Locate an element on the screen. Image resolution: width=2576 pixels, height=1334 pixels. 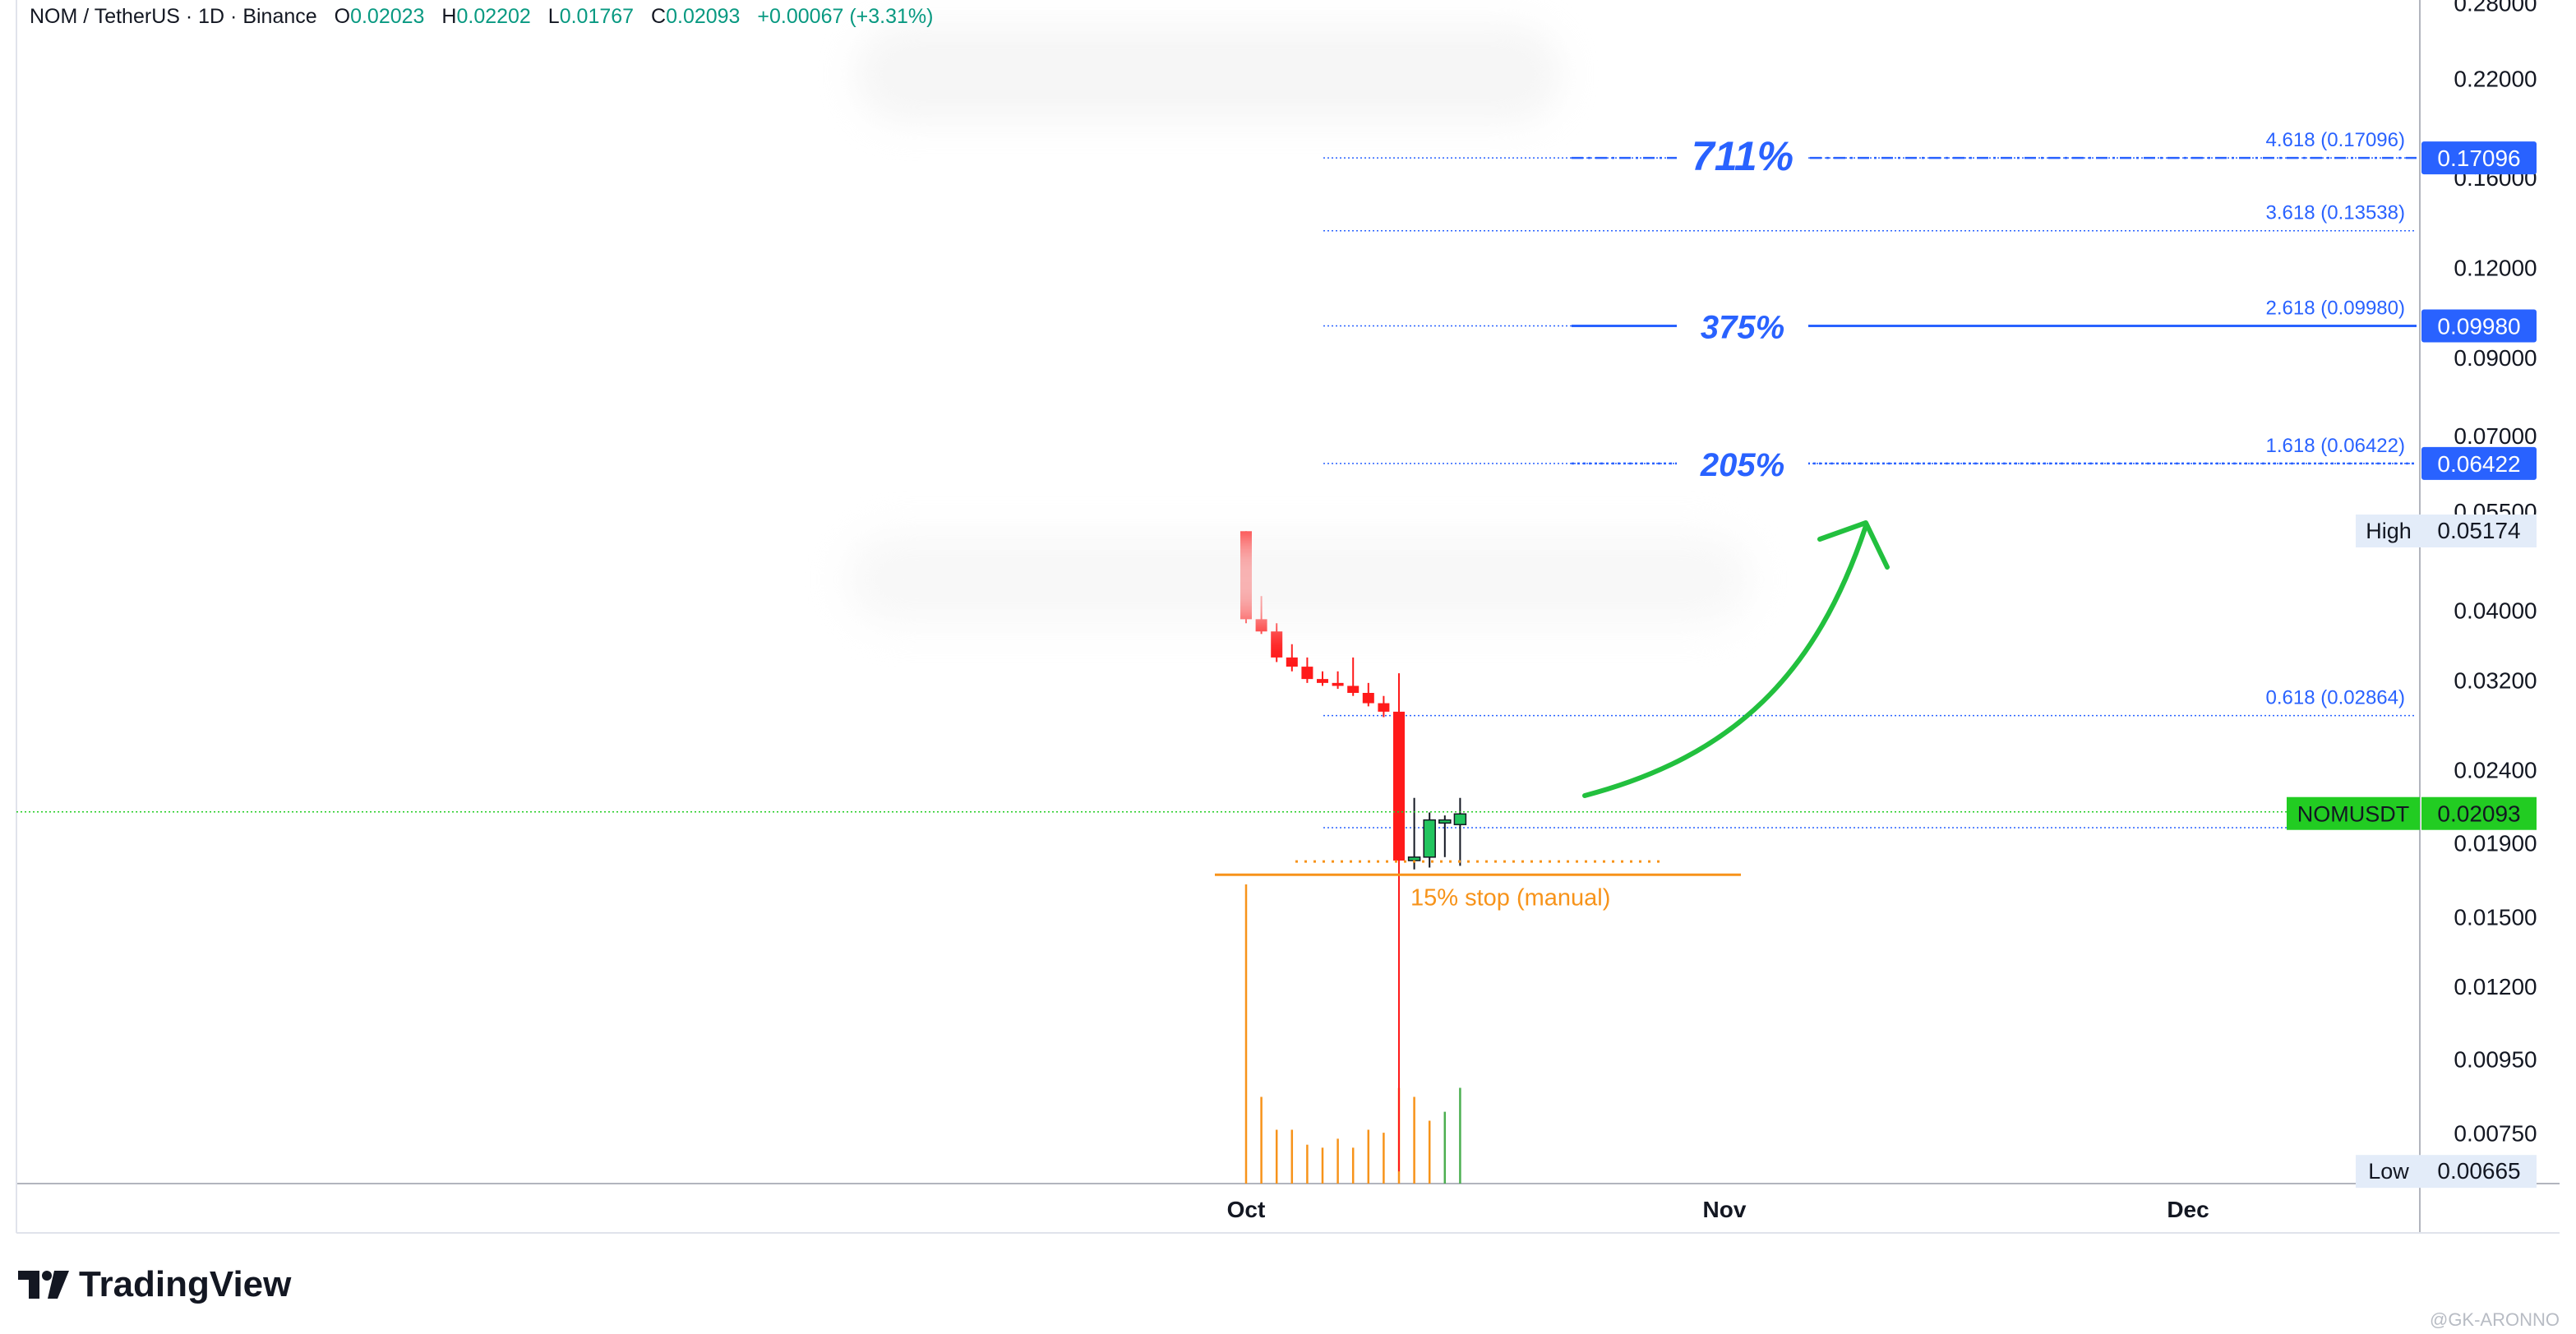
fib-price-tag-label: 0.06422 is located at coordinates (2479, 464).